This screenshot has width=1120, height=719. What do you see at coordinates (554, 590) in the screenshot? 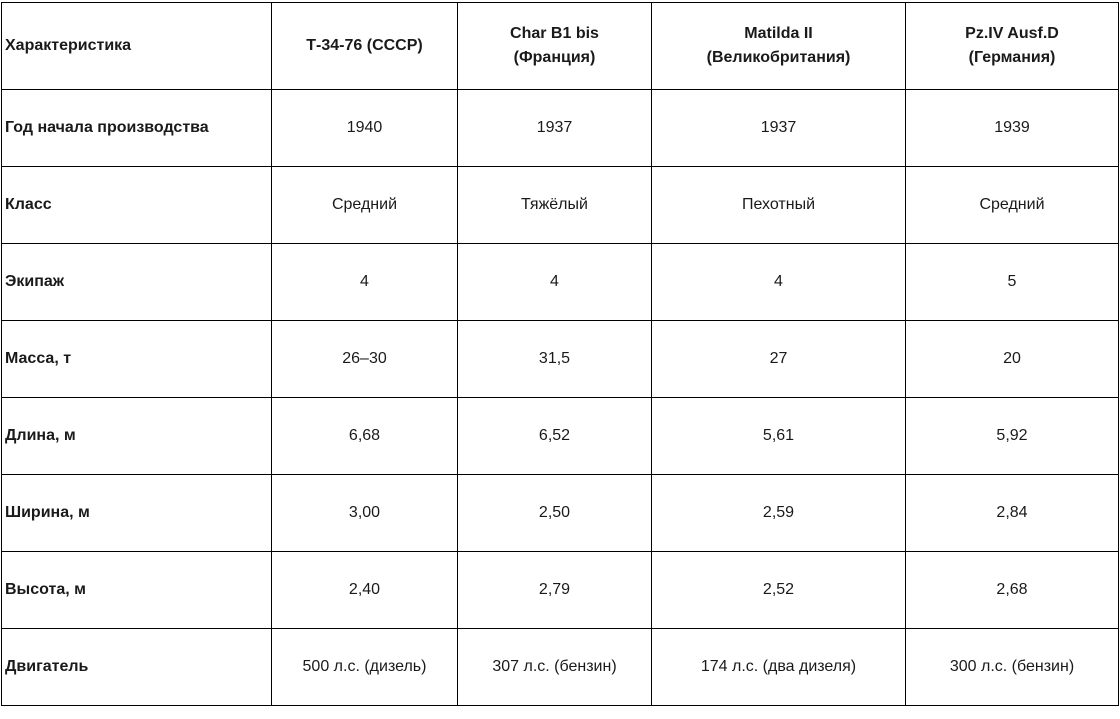
I see `data-cell: 2,79` at bounding box center [554, 590].